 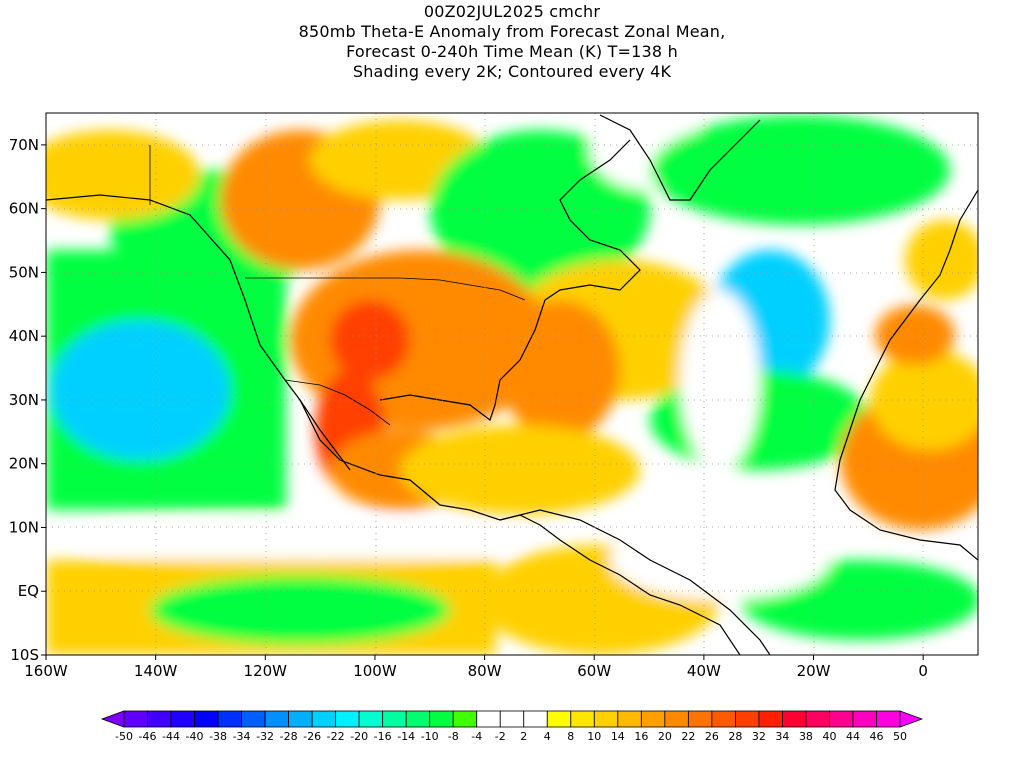 I want to click on lon-tick-label: 60W, so click(x=594, y=671).